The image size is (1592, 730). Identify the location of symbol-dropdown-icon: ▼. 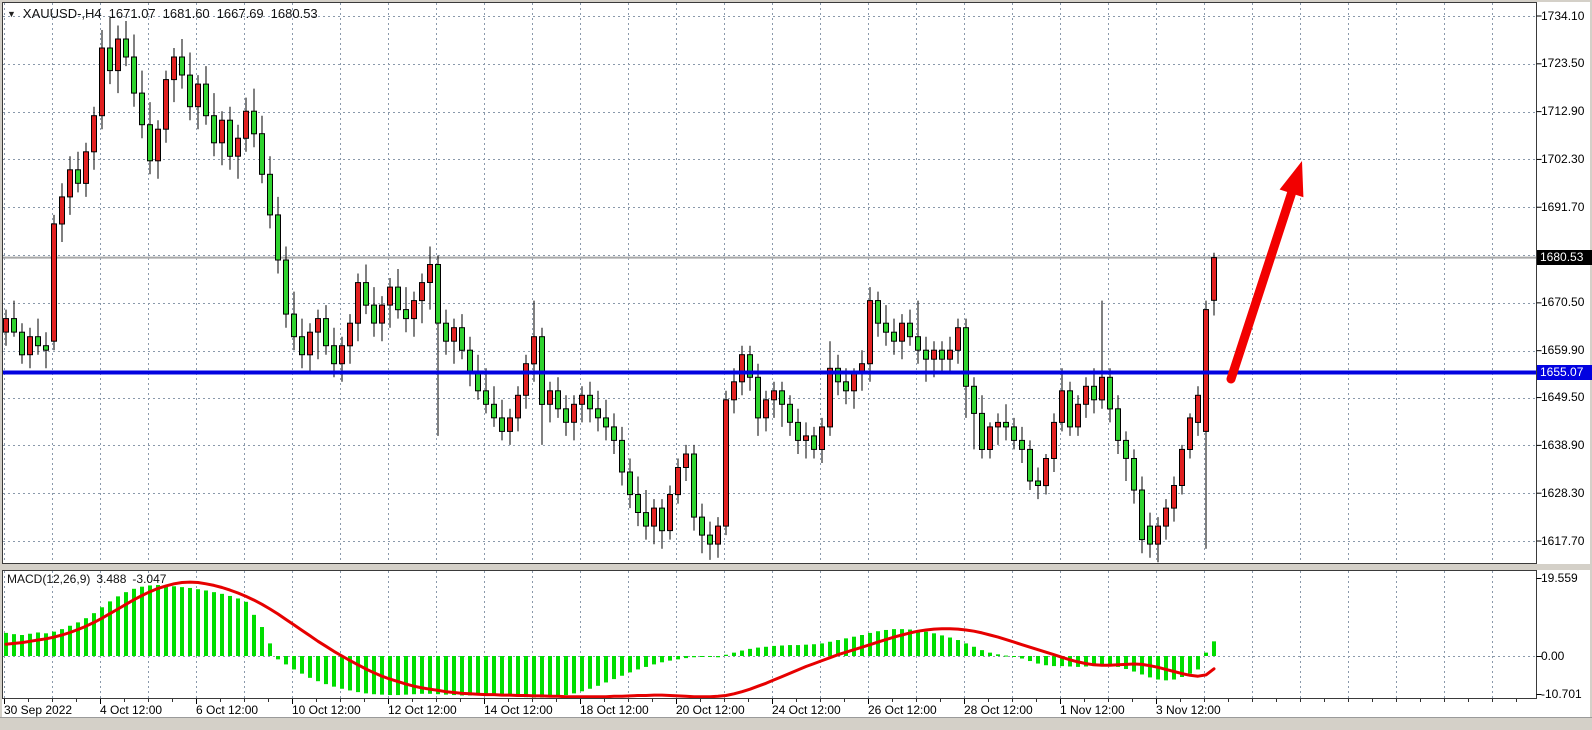
(11, 14).